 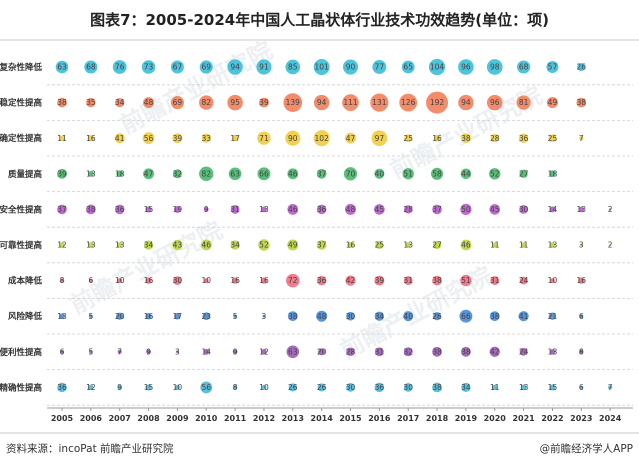 I want to click on x-tick-label: 2007, so click(x=120, y=418).